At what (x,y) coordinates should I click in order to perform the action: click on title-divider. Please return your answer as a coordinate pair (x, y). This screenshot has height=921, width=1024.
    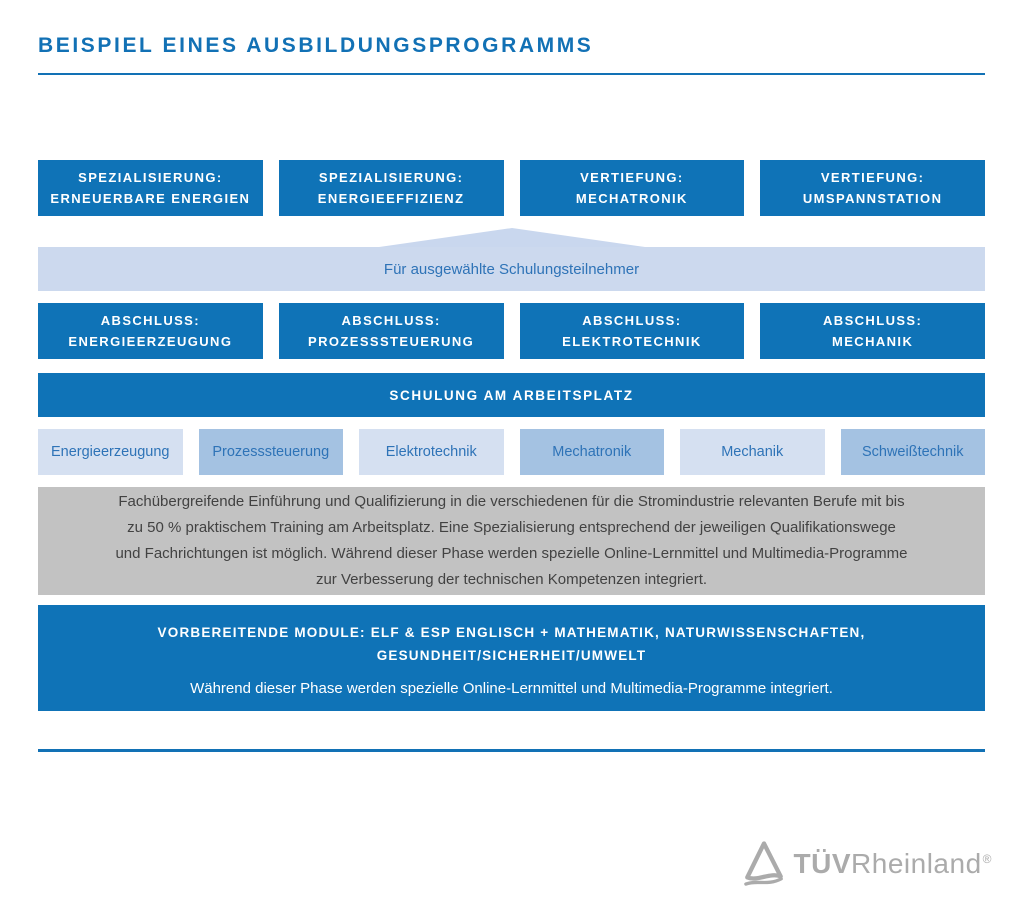
    Looking at the image, I should click on (511, 74).